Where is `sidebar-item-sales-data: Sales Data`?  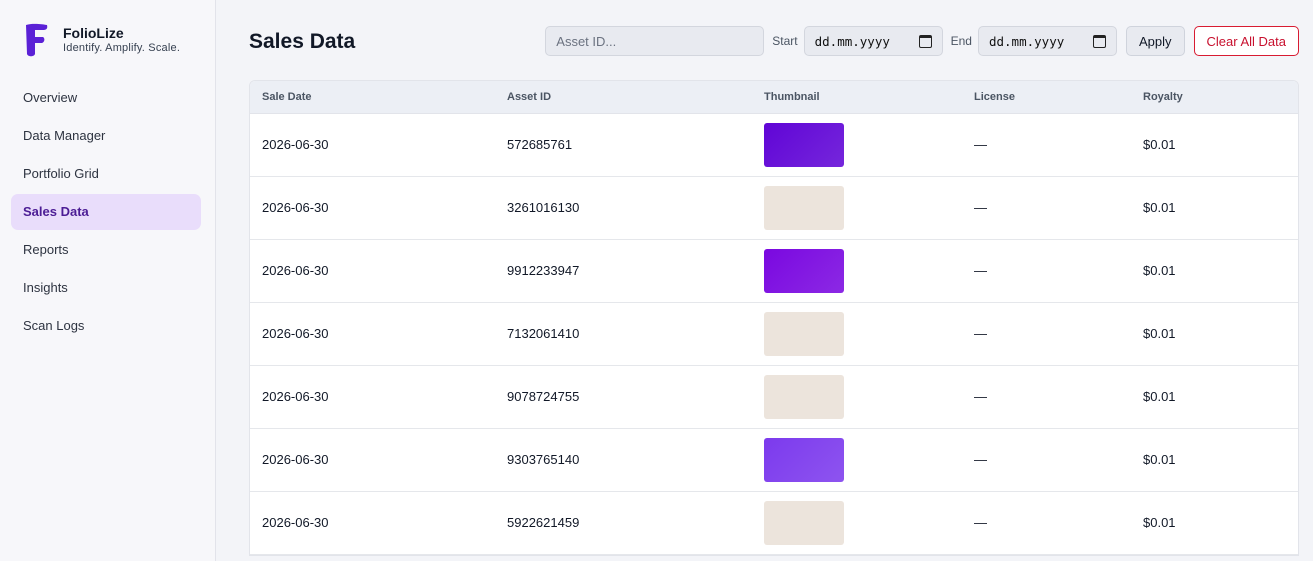 sidebar-item-sales-data: Sales Data is located at coordinates (106, 212).